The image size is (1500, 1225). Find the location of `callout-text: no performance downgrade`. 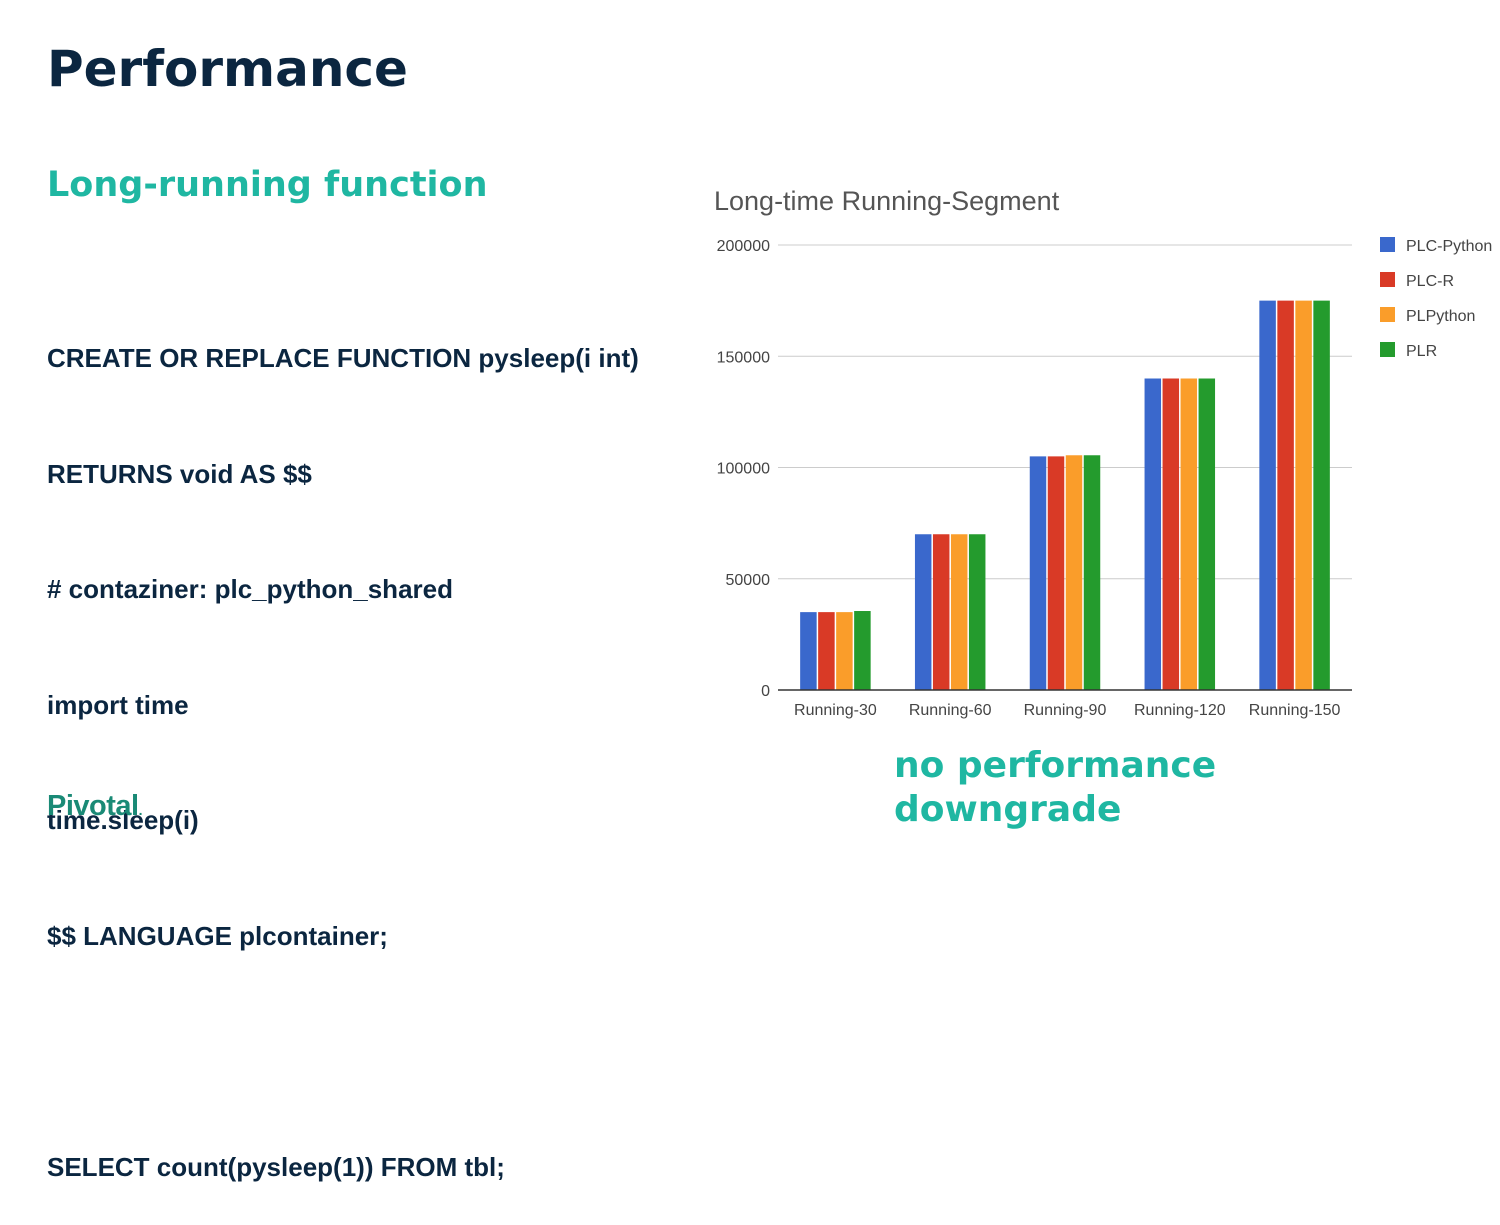

callout-text: no performance downgrade is located at coordinates (1055, 788).